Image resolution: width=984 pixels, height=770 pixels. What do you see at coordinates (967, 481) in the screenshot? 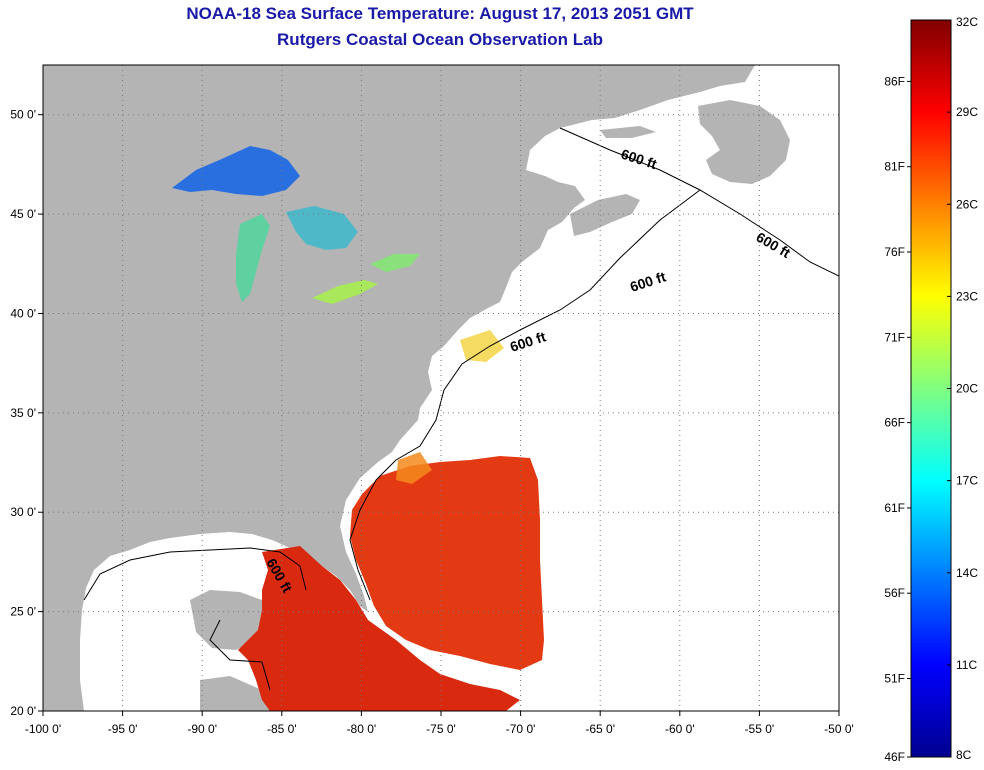
I see `colorbar-label-celsius: 17C` at bounding box center [967, 481].